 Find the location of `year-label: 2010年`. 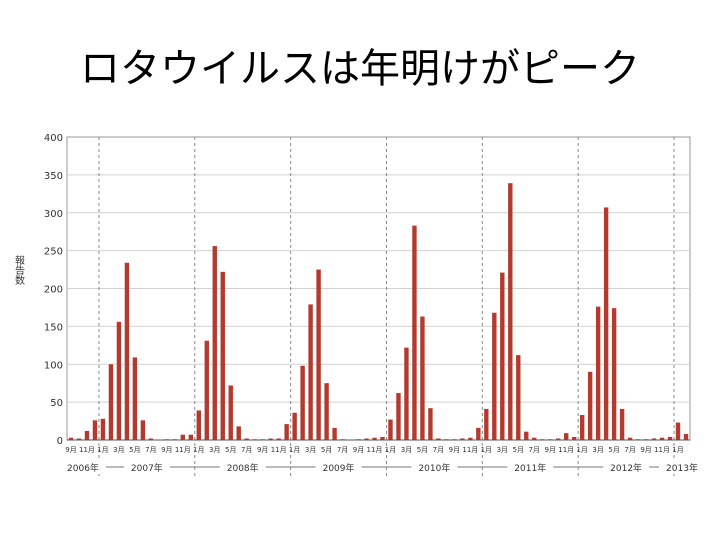

year-label: 2010年 is located at coordinates (434, 468).